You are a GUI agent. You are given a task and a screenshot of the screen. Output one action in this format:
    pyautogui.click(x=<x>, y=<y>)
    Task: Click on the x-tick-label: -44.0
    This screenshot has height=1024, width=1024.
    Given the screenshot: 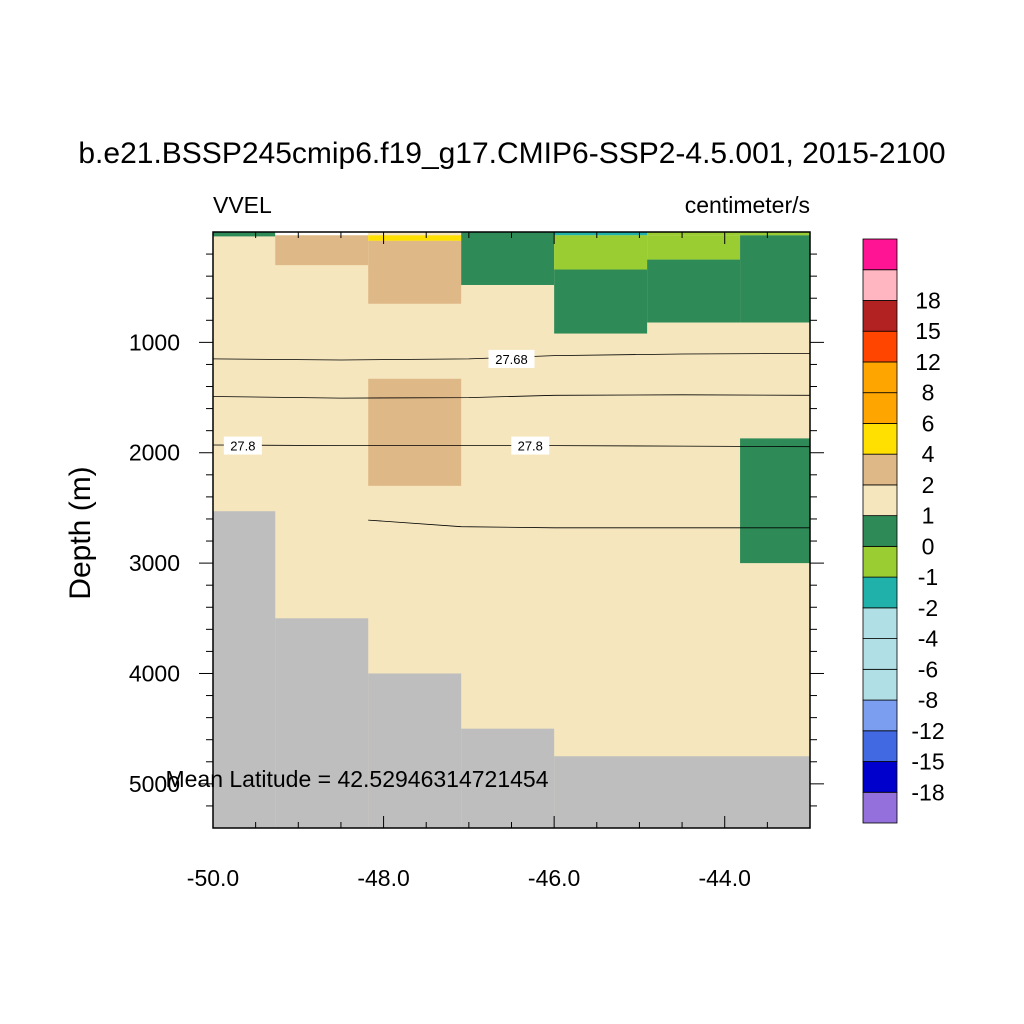 What is the action you would take?
    pyautogui.click(x=724, y=878)
    